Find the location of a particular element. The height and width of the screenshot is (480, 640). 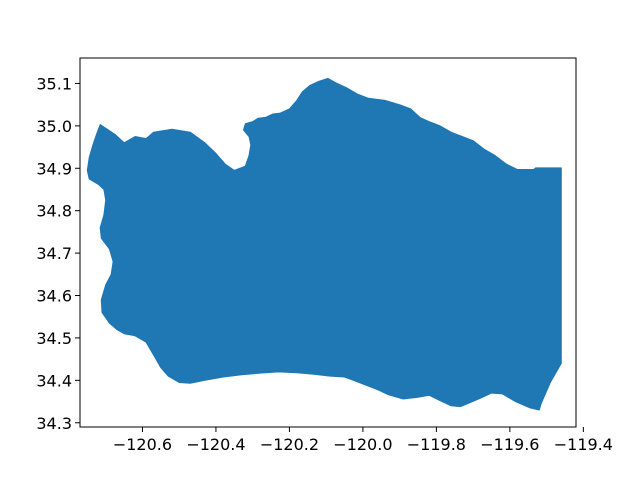

y-tick-label: 34.9 is located at coordinates (54, 168).